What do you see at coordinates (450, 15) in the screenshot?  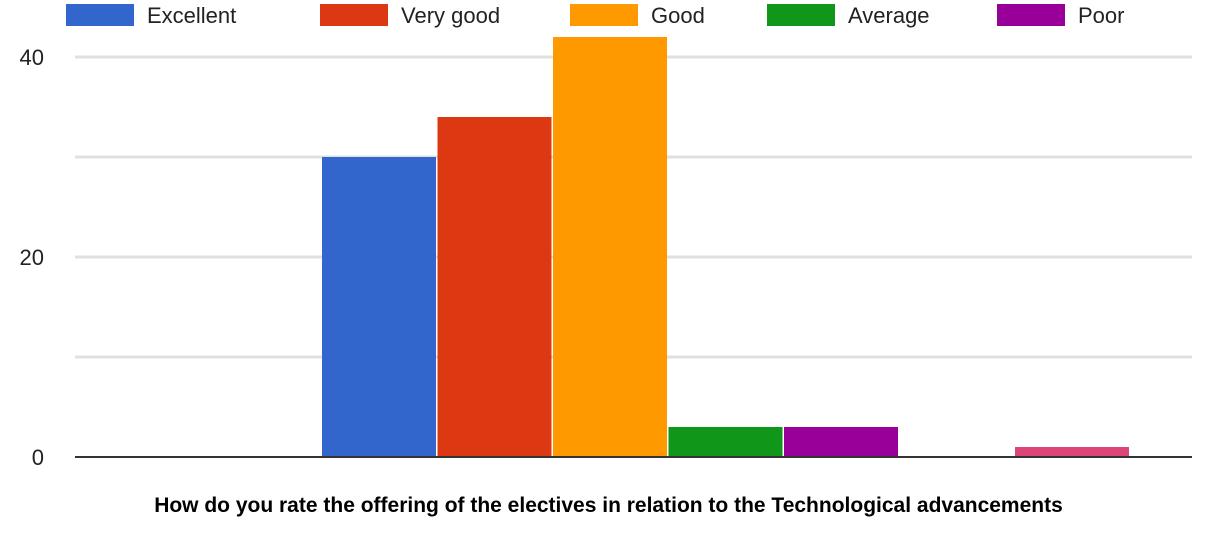 I see `legend-label: Very good` at bounding box center [450, 15].